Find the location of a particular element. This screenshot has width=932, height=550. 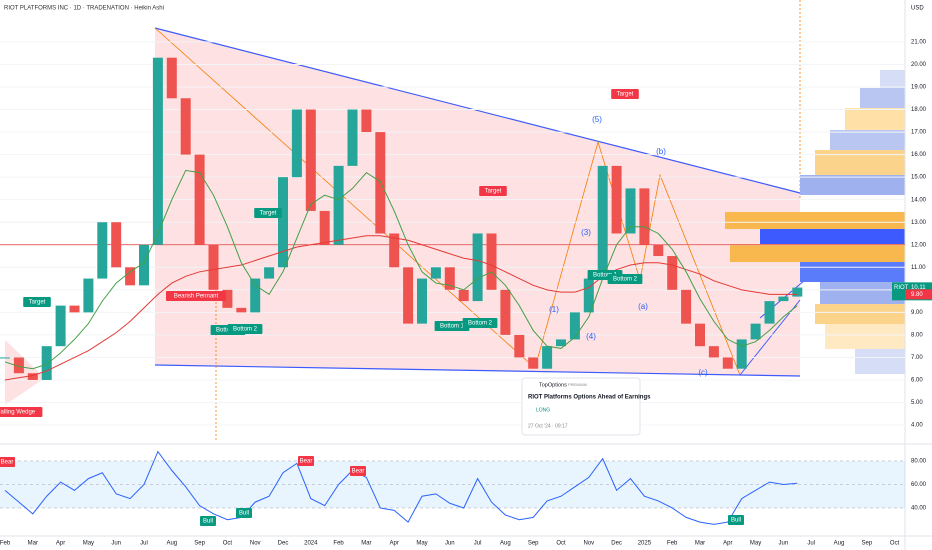

news-source: TopOptions is located at coordinates (553, 385).